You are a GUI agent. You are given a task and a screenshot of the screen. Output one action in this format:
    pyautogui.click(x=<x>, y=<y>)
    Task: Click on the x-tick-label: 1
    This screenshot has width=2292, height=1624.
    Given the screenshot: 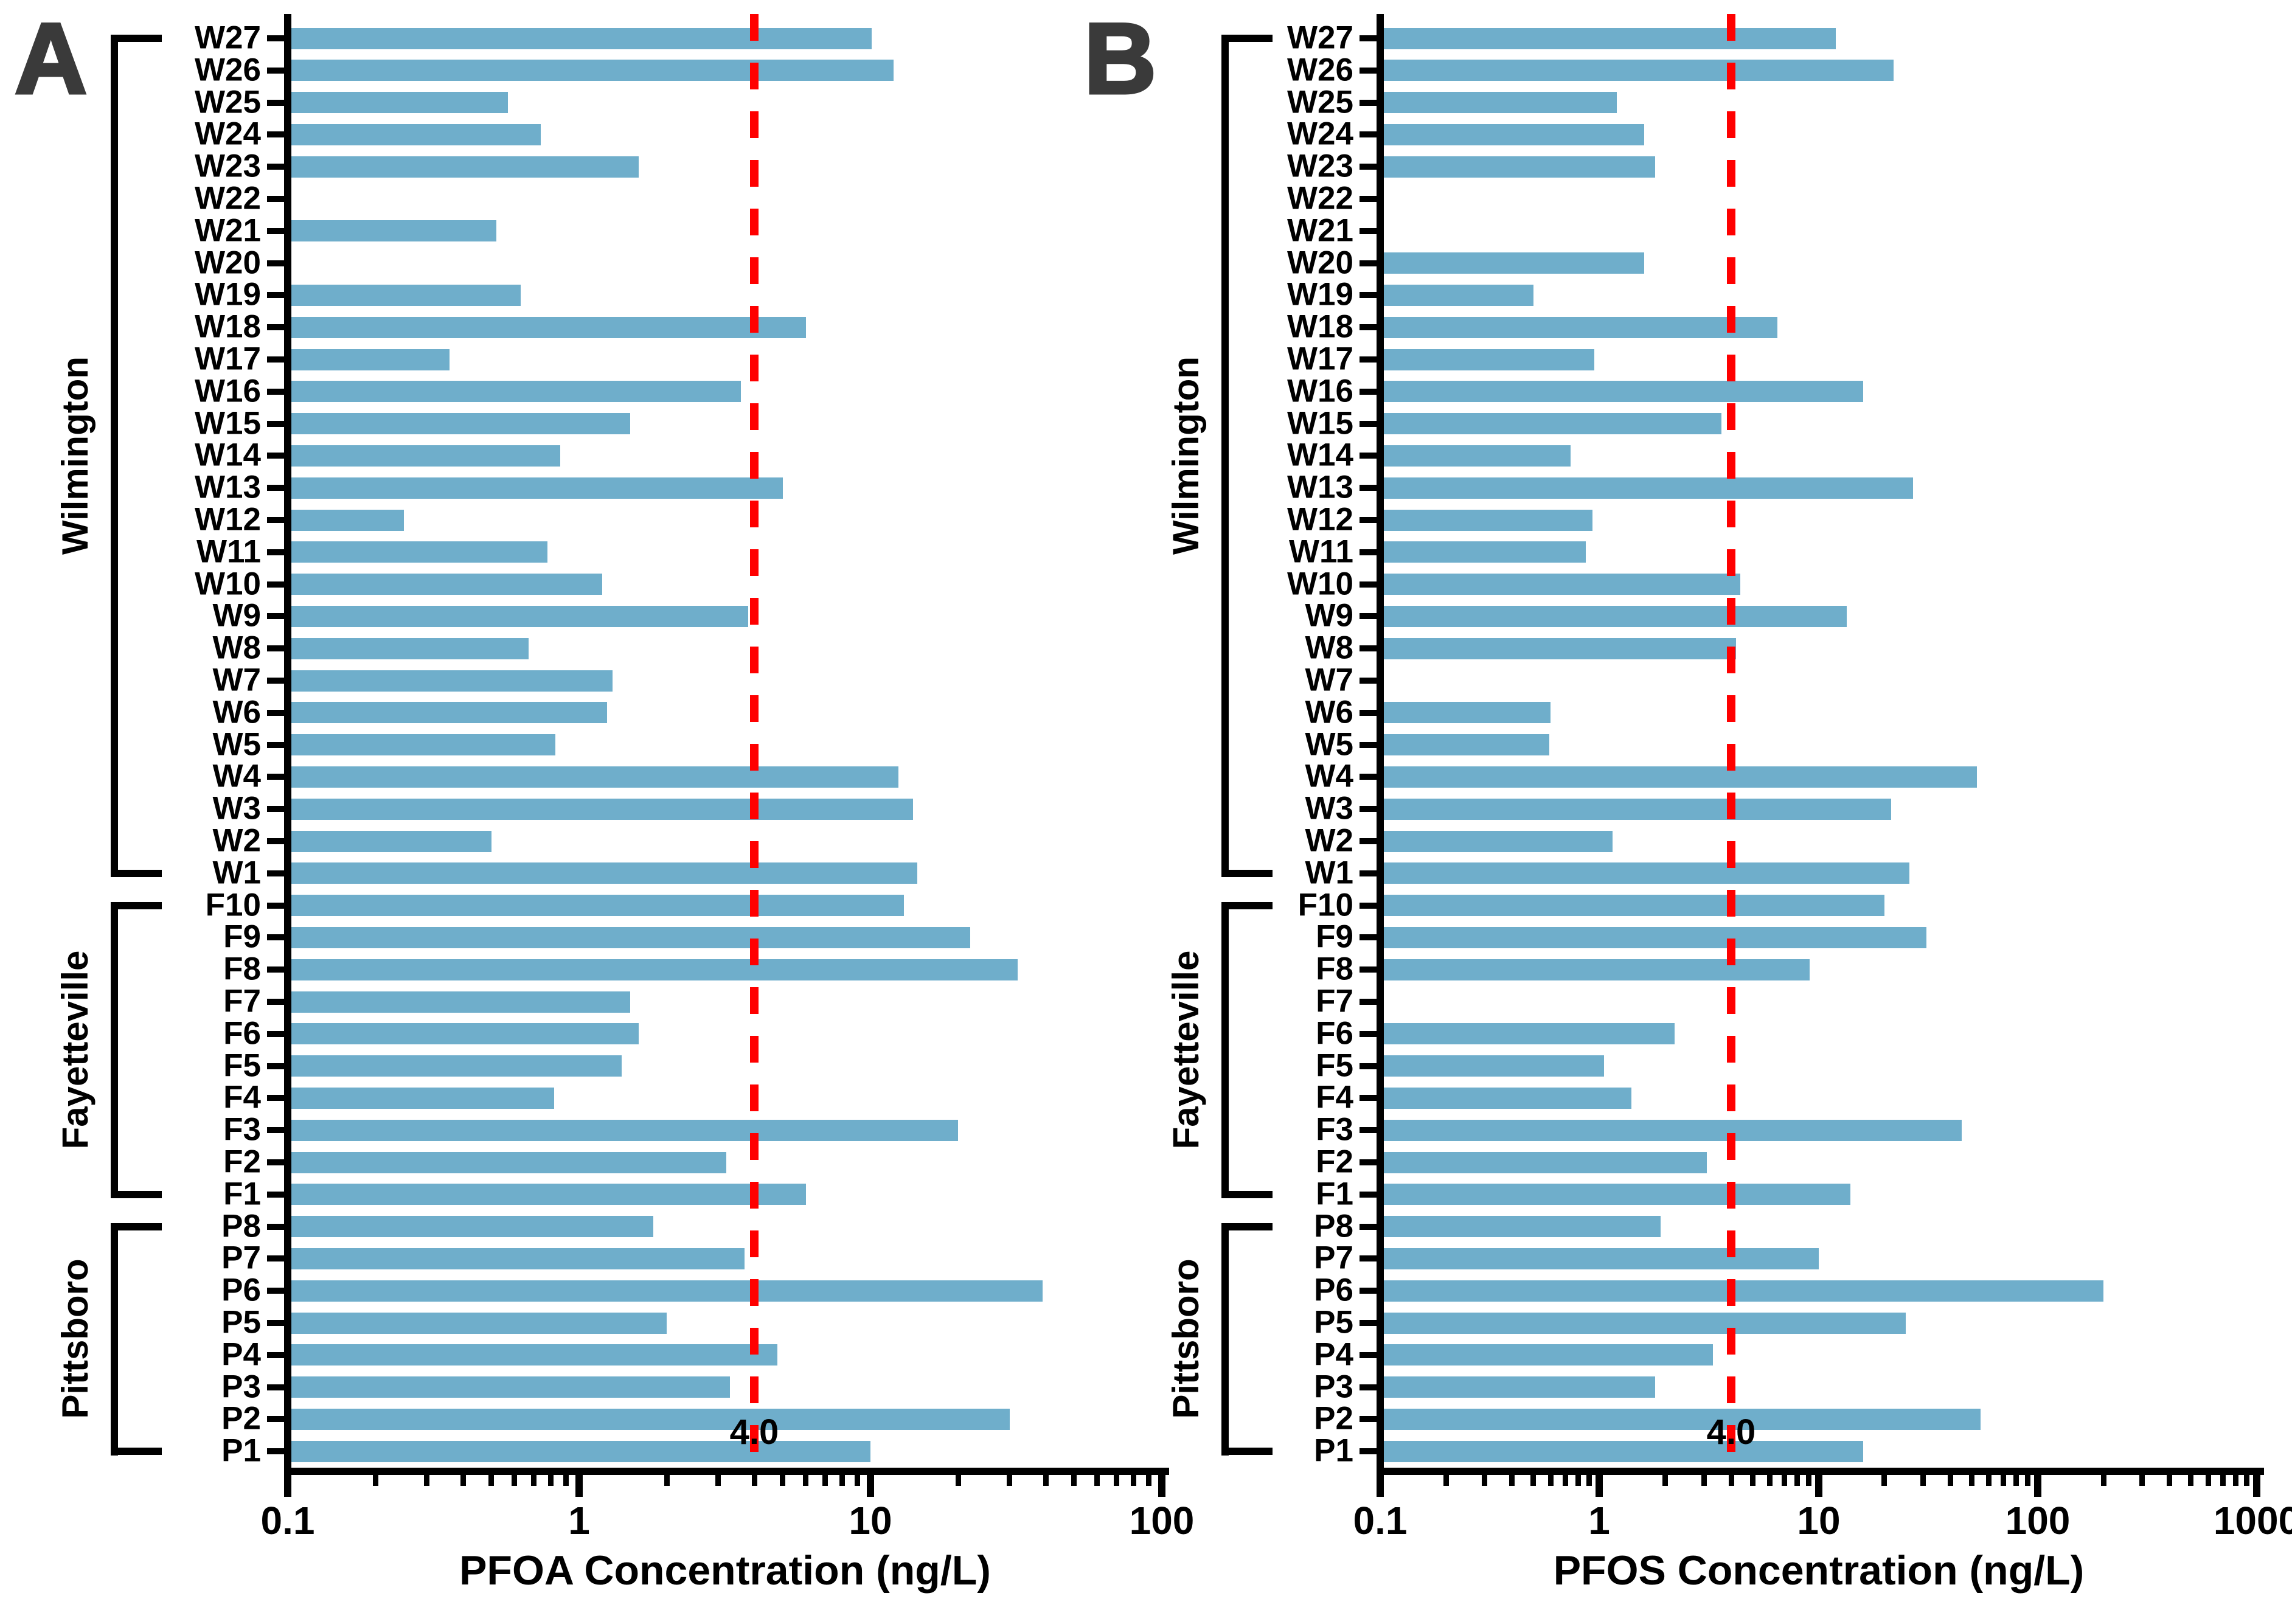 What is the action you would take?
    pyautogui.click(x=1599, y=1520)
    